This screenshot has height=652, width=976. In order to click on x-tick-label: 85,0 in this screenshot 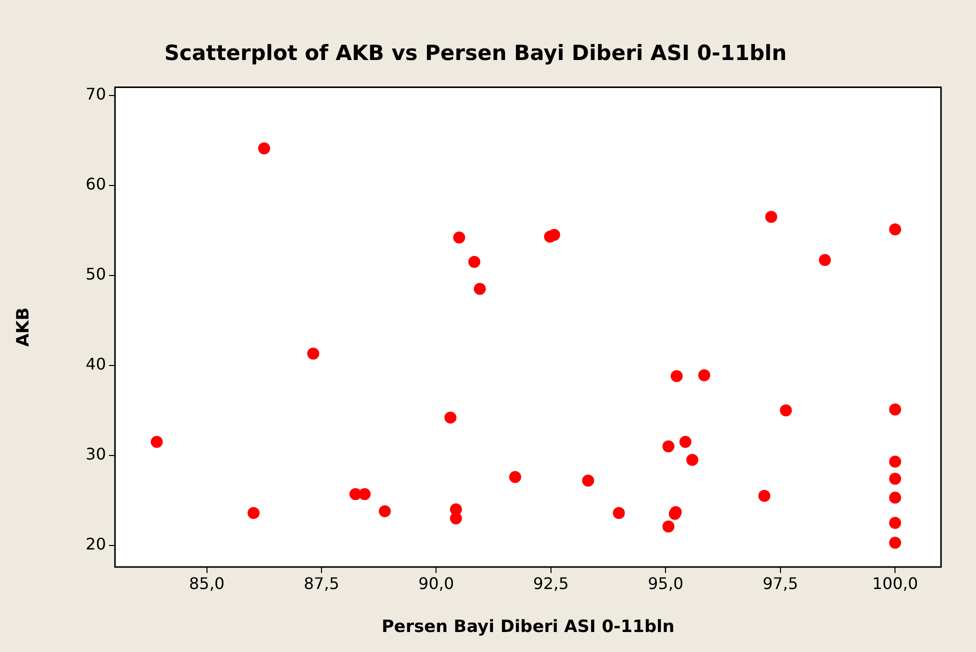, I will do `click(206, 583)`.